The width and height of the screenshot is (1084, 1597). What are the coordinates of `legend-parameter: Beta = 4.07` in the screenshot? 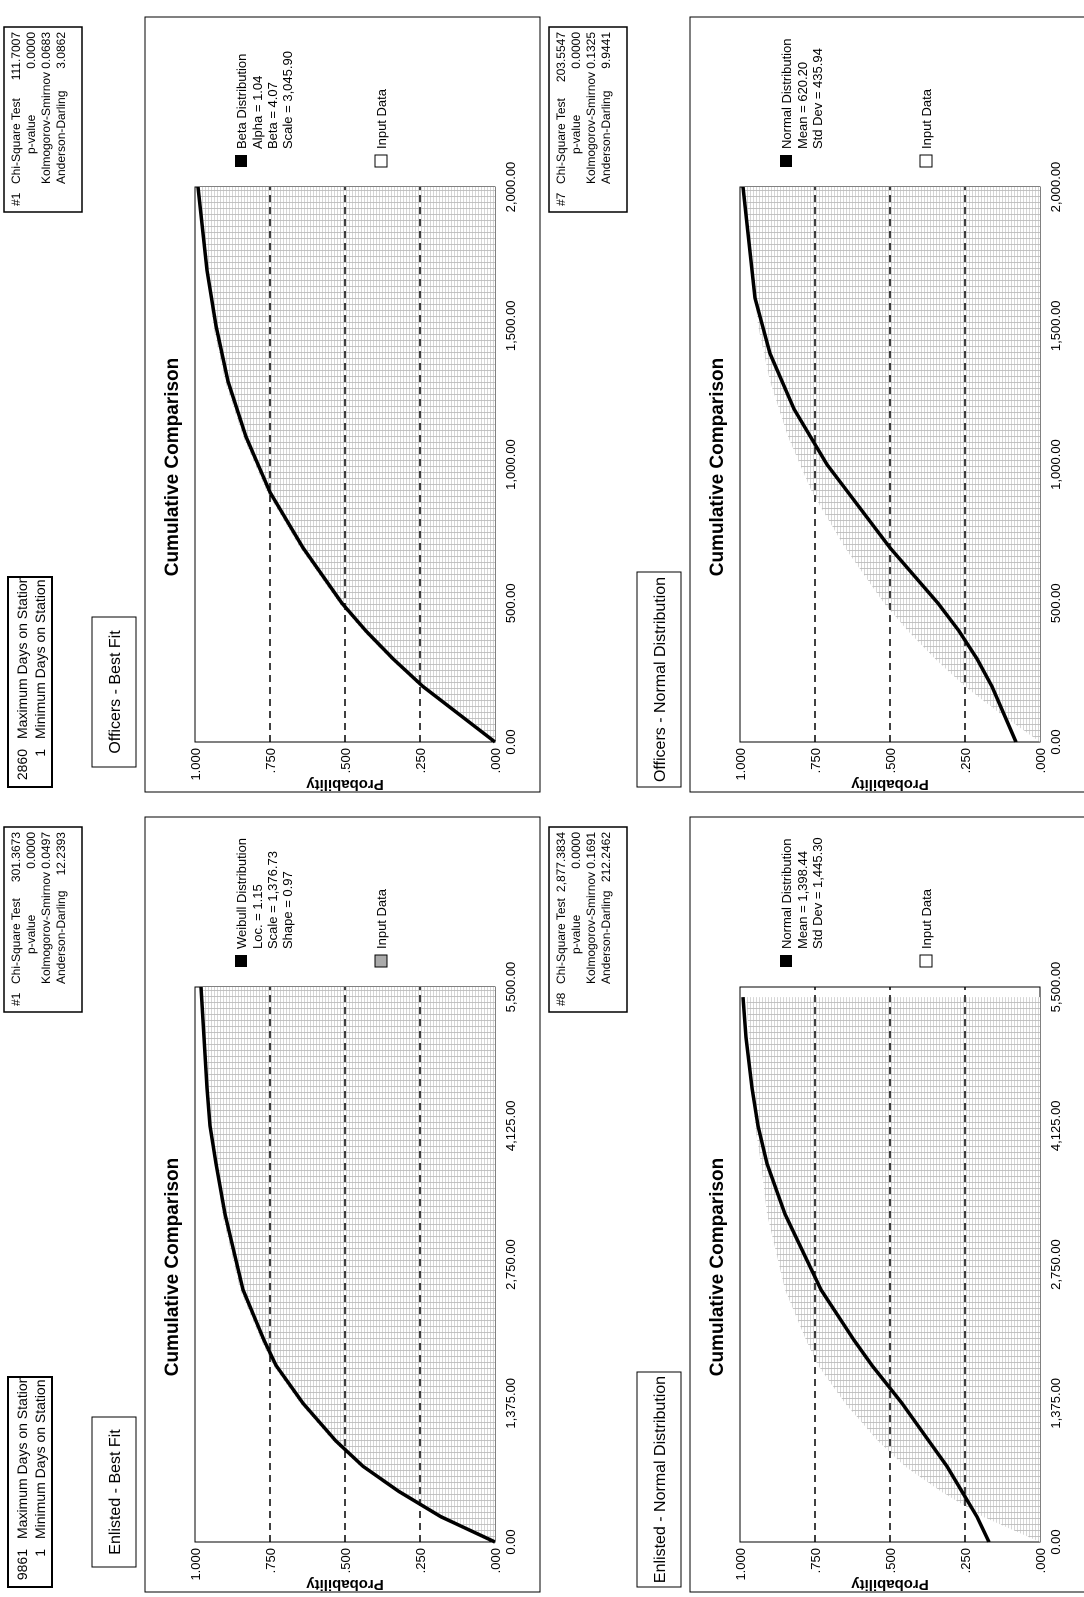 It's located at (272, 115).